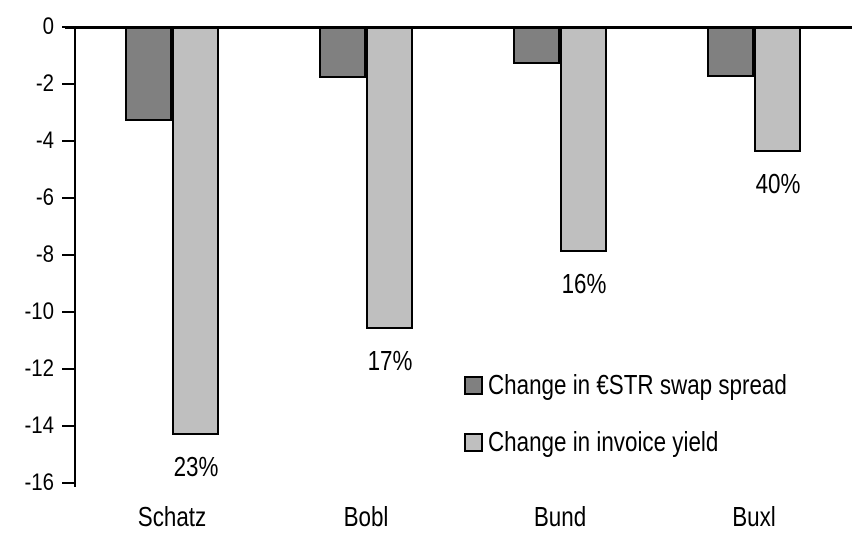  I want to click on legend-item-invoice-yield: Change in invoice yield, so click(658, 441).